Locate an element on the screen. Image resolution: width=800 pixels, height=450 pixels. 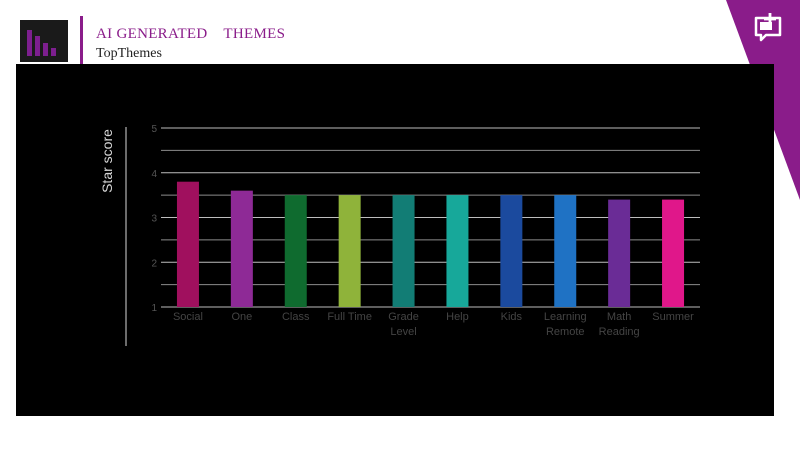
x-tick-label: Math is located at coordinates (619, 317).